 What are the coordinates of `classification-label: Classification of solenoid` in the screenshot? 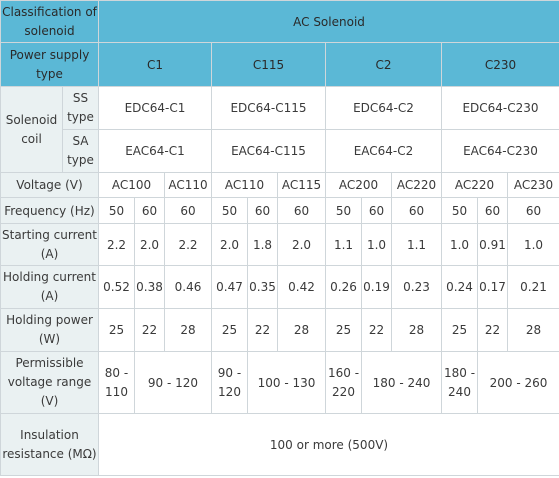 It's located at (49, 21).